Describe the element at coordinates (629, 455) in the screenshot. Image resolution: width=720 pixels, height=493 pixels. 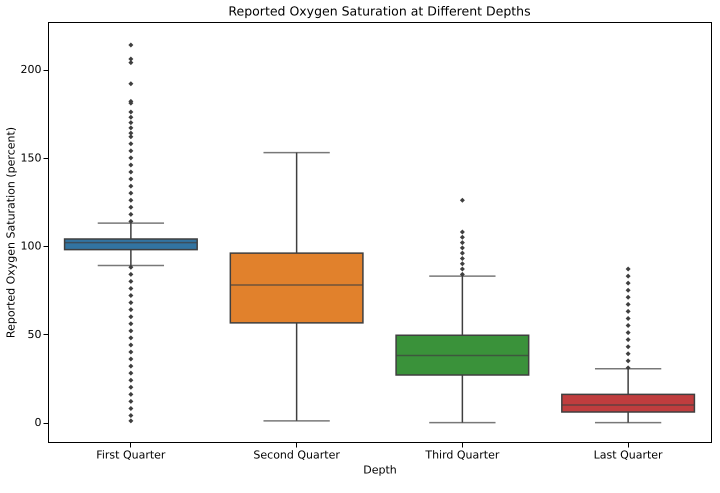
I see `x-tick-label: Last Quarter` at that location.